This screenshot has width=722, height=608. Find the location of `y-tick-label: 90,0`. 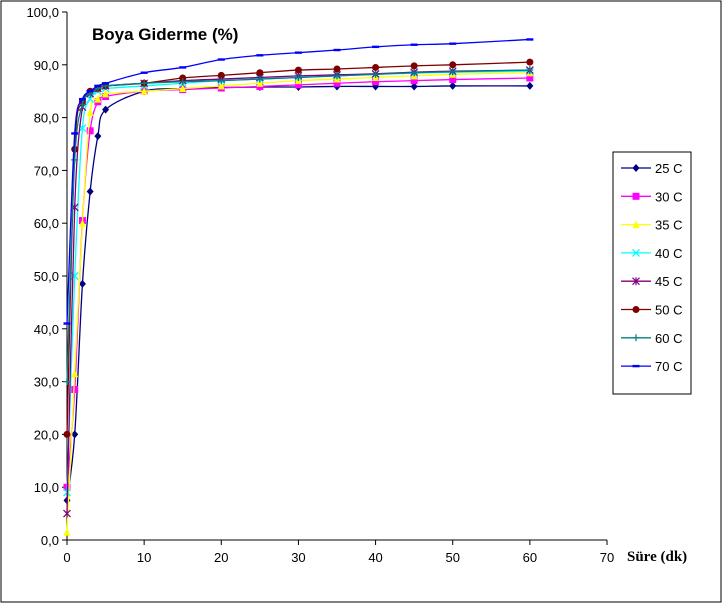

y-tick-label: 90,0 is located at coordinates (46, 65).